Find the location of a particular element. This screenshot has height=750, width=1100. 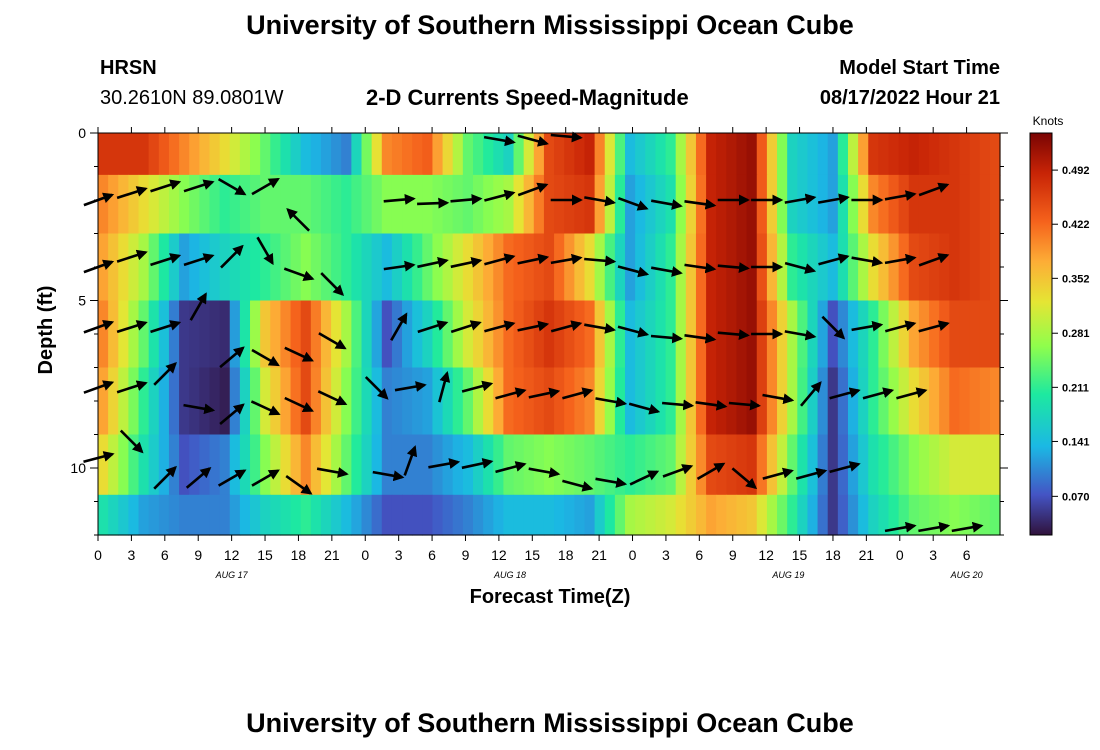

colorbar-tick-label: 0.352 is located at coordinates (1076, 279).